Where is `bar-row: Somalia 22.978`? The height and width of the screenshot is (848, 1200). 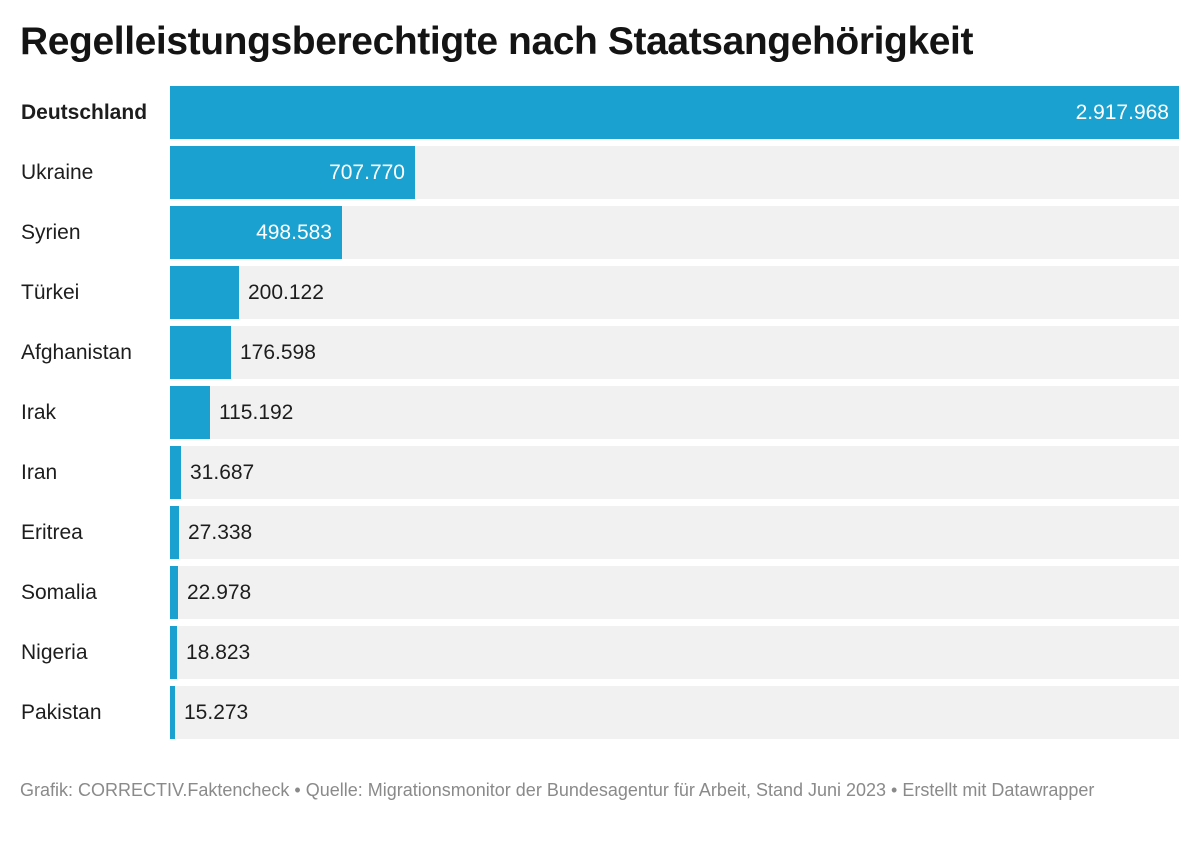
bar-row: Somalia 22.978 is located at coordinates (600, 592).